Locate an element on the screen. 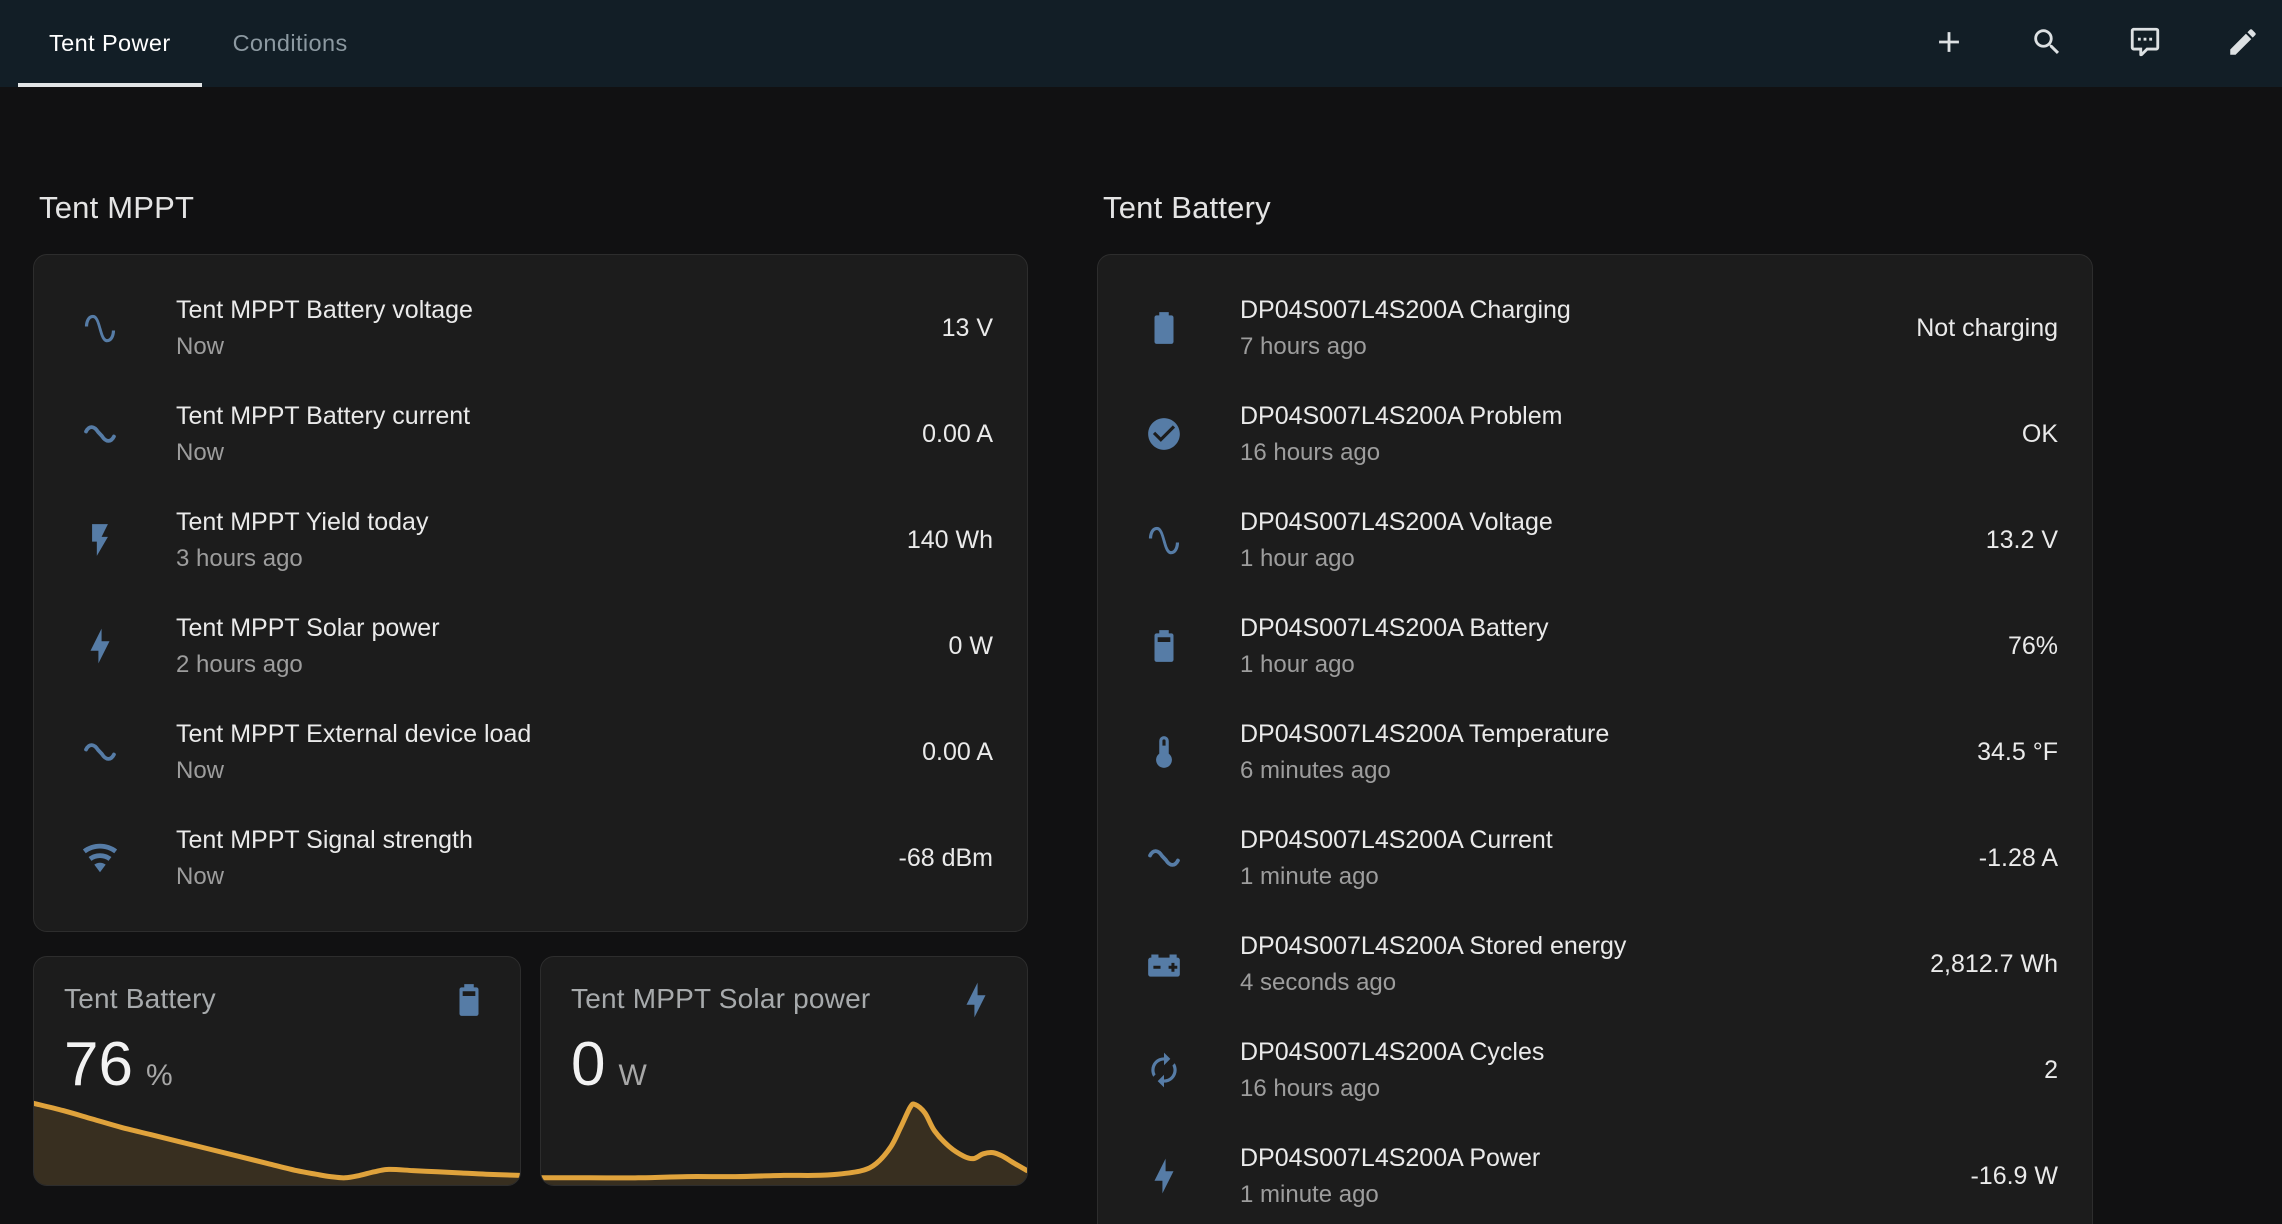  tab-conditions: Conditions is located at coordinates (290, 43).